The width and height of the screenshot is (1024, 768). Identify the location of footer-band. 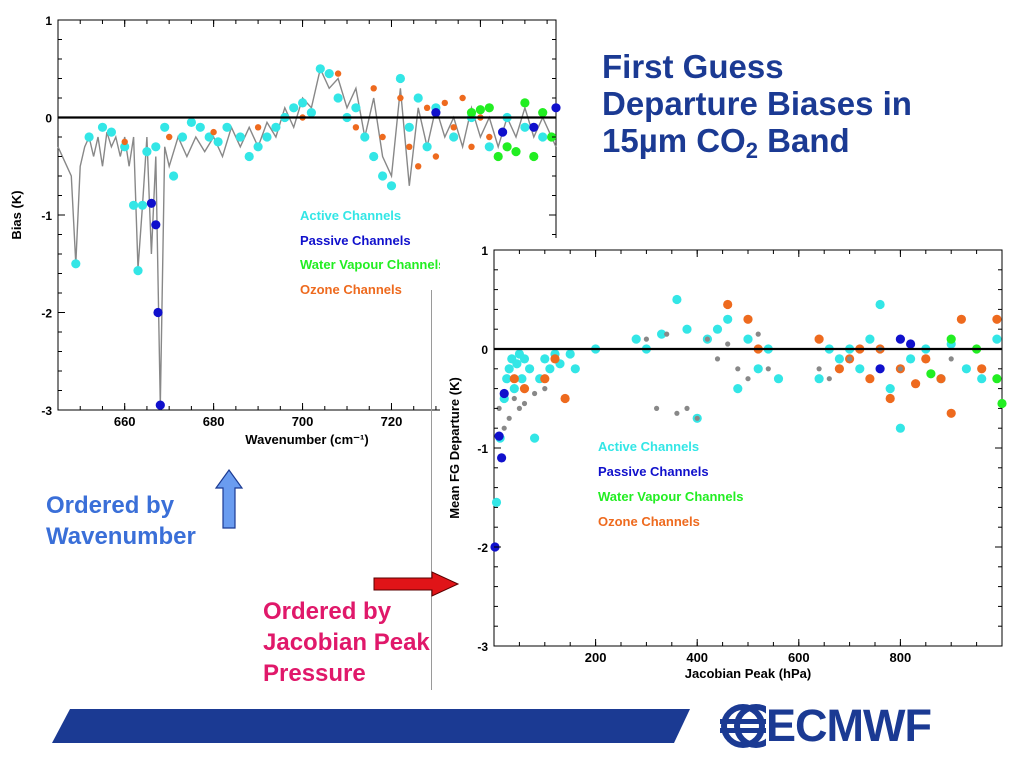
(371, 726).